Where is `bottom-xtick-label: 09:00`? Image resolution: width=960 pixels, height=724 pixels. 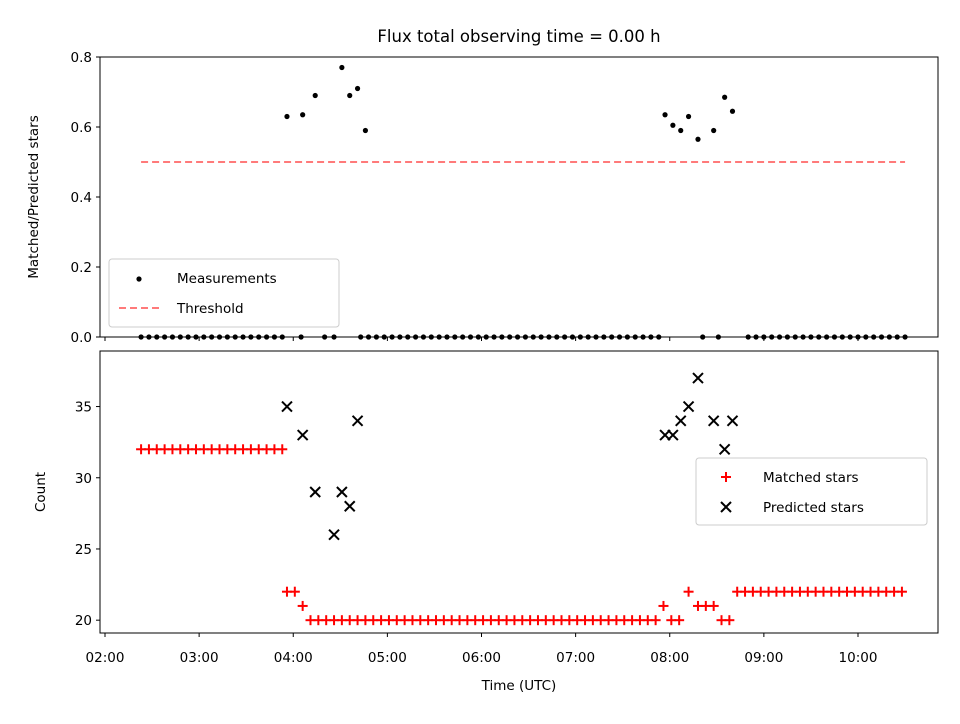
bottom-xtick-label: 09:00 is located at coordinates (763, 658).